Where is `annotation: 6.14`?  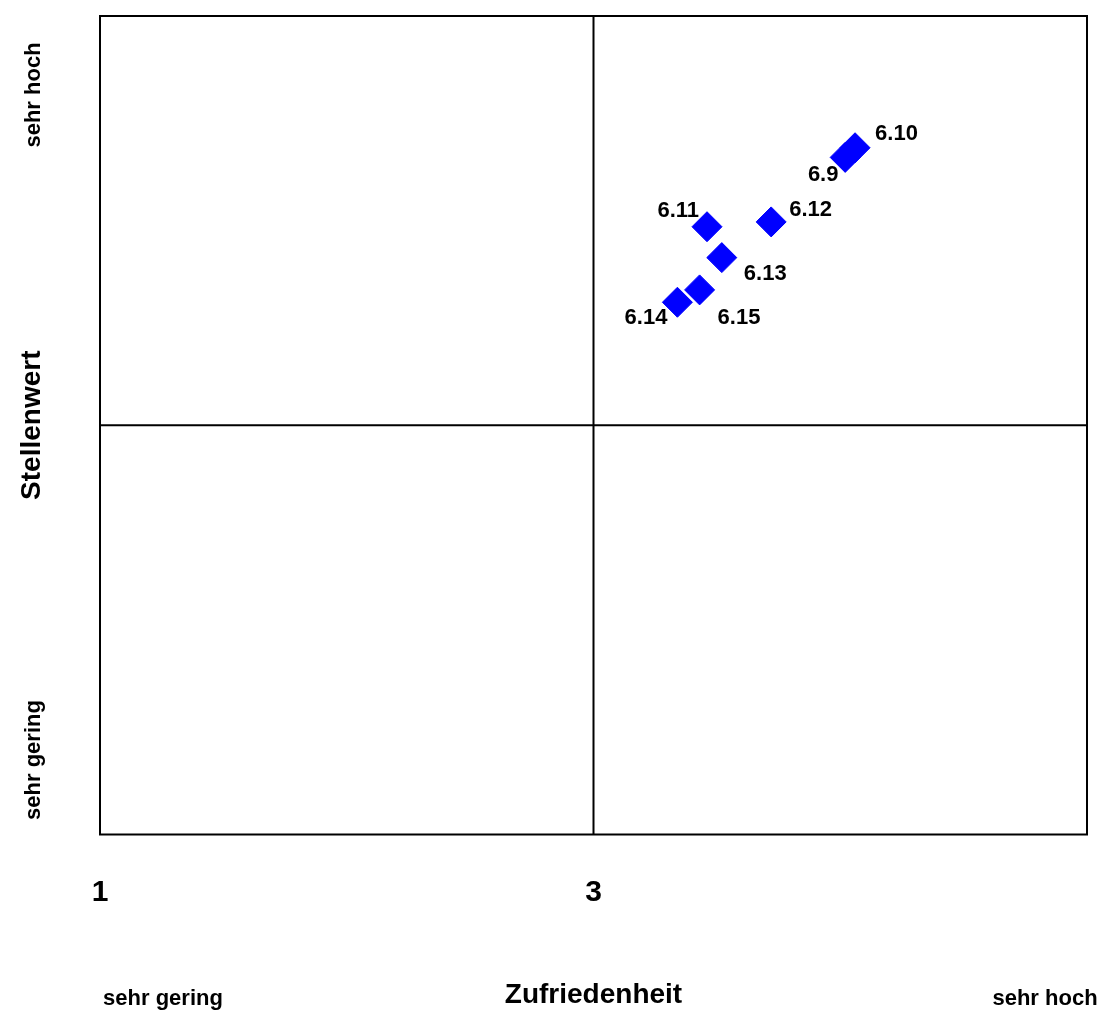
annotation: 6.14 is located at coordinates (646, 317).